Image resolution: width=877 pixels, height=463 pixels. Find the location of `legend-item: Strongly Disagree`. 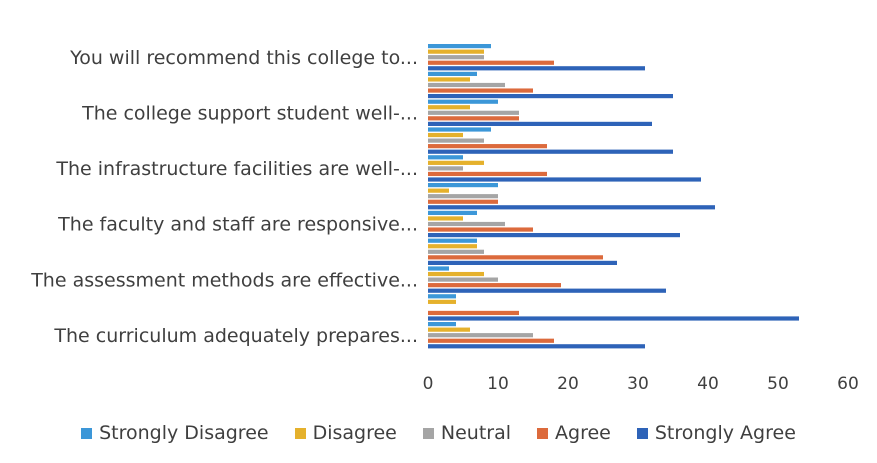

legend-item: Strongly Disagree is located at coordinates (175, 433).